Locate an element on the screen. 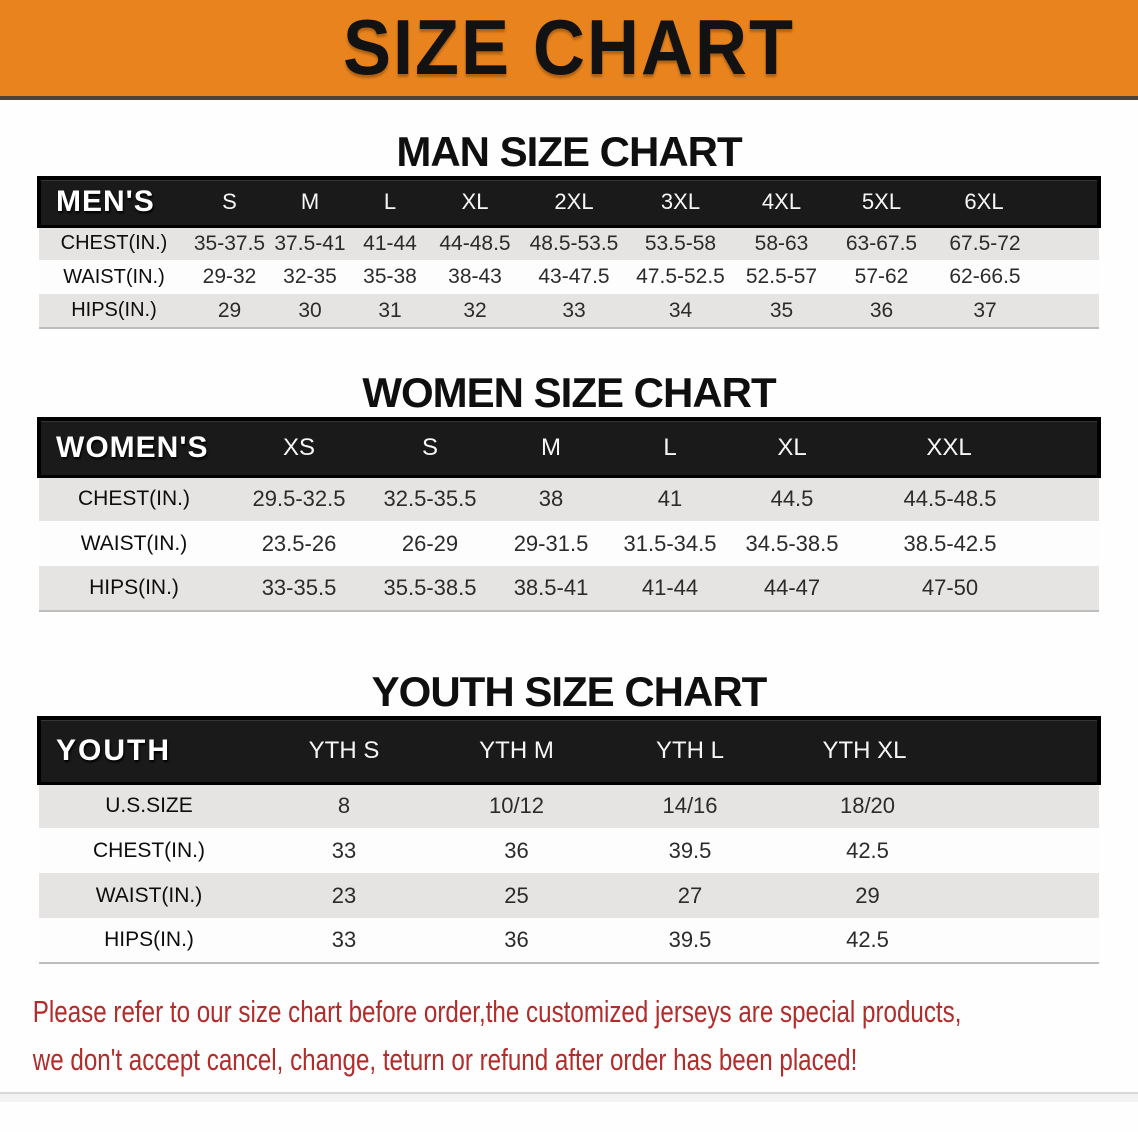 Image resolution: width=1138 pixels, height=1132 pixels. size-header-cell: XXL is located at coordinates (978, 447).